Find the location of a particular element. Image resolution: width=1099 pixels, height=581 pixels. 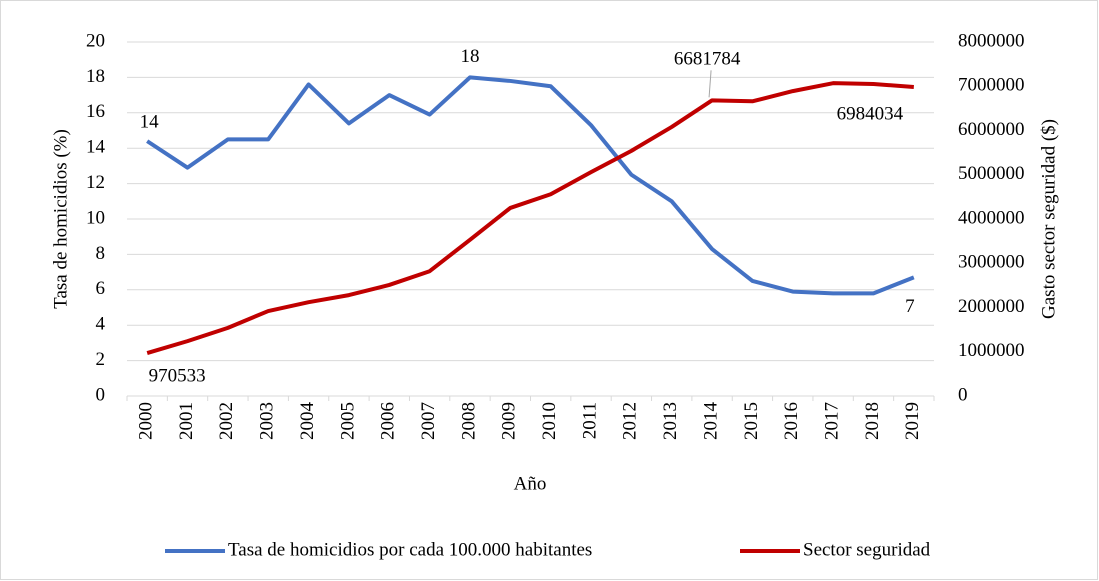

x-tick-label: 2010 is located at coordinates (549, 421).